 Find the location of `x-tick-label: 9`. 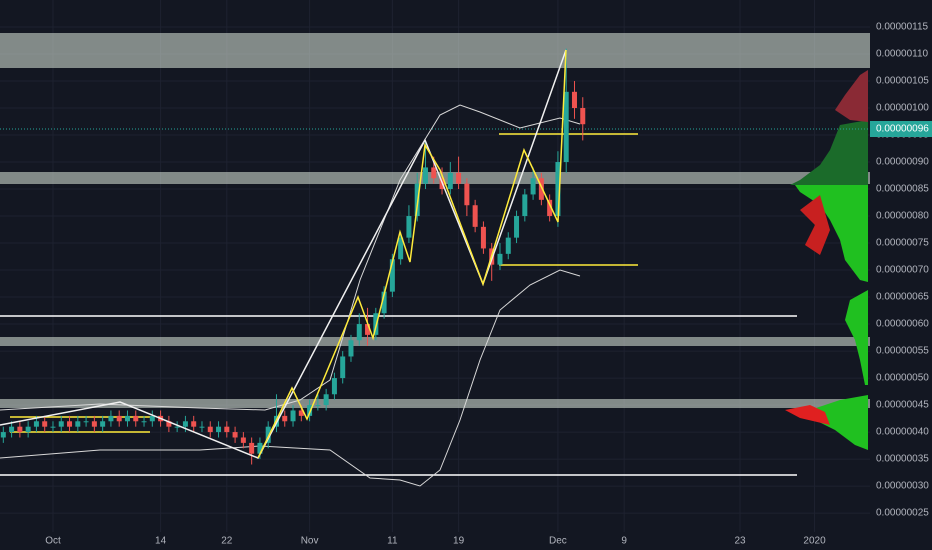

x-tick-label: 9 is located at coordinates (624, 541).